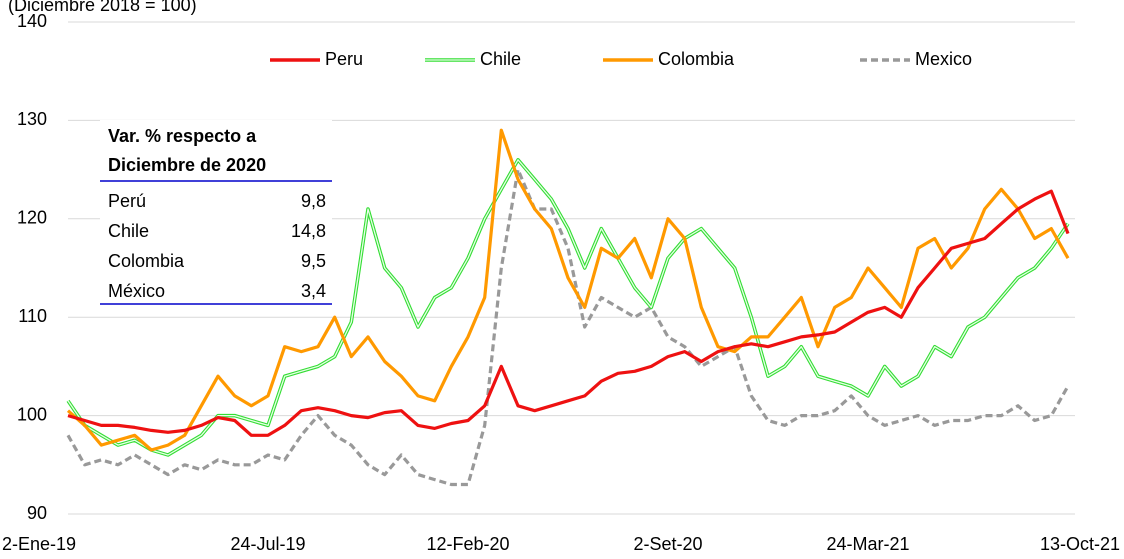  What do you see at coordinates (467, 544) in the screenshot?
I see `x-tick-label: 12-Feb-20` at bounding box center [467, 544].